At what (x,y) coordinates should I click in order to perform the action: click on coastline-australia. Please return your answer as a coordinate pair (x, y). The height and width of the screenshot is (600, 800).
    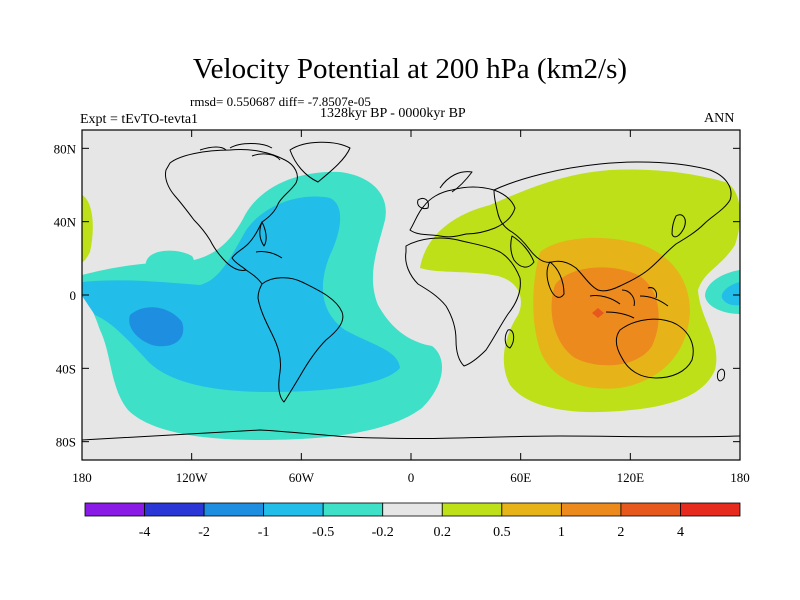
    Looking at the image, I should click on (654, 348).